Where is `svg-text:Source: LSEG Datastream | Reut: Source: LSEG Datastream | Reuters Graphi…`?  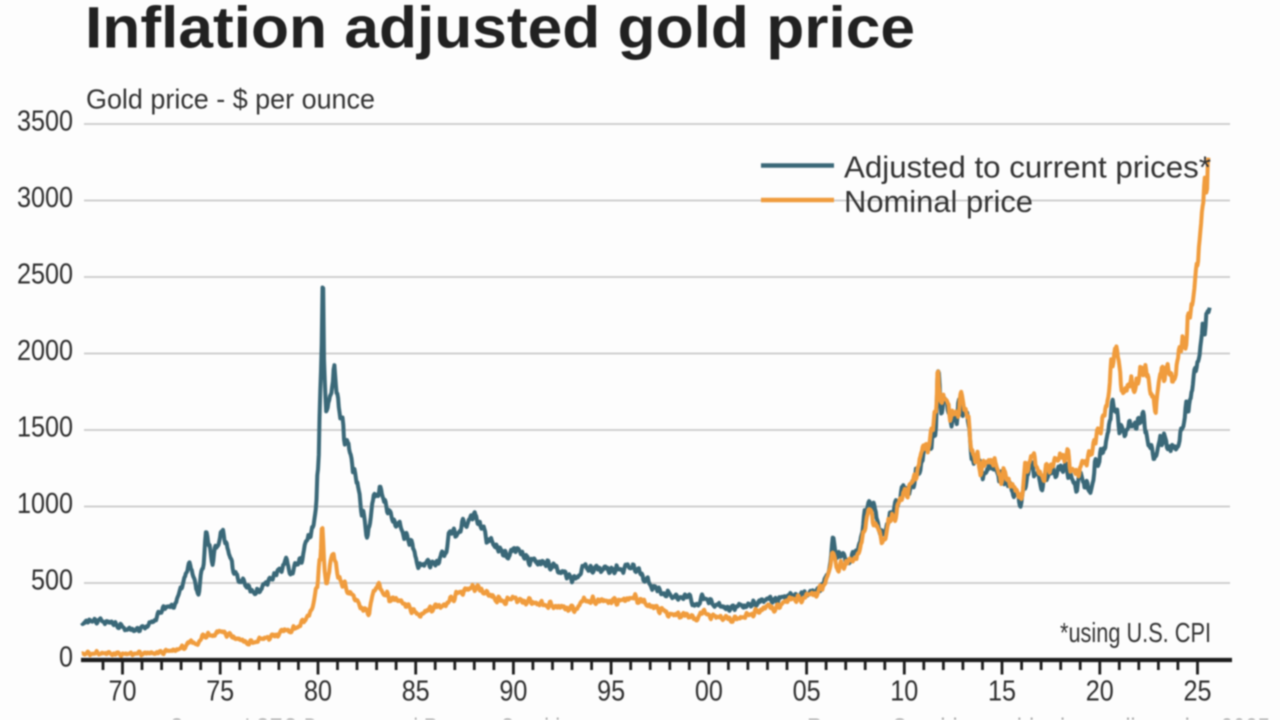 svg-text:Source: LSEG Datastream | Reut: Source: LSEG Datastream | Reuters Graphi… is located at coordinates (375, 717).